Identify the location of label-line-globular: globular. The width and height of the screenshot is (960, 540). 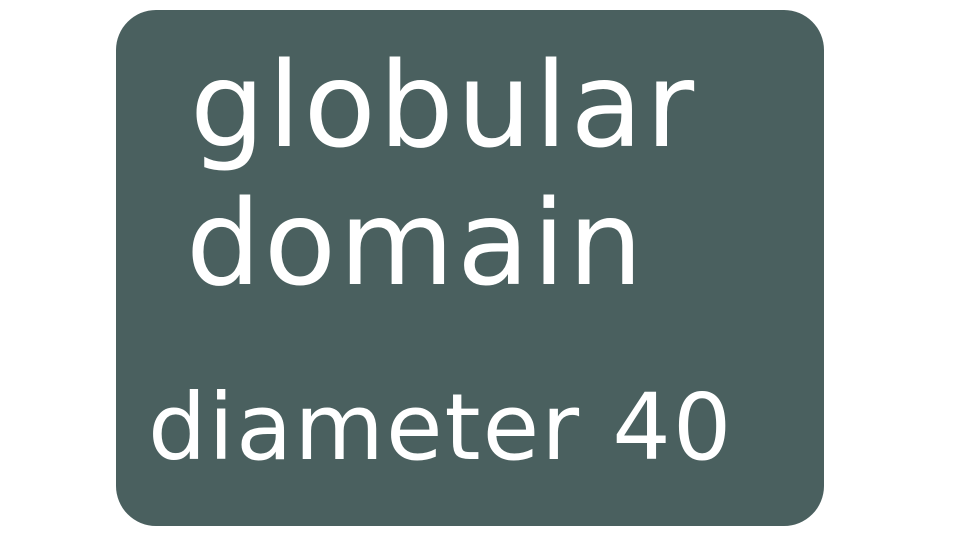
(444, 105).